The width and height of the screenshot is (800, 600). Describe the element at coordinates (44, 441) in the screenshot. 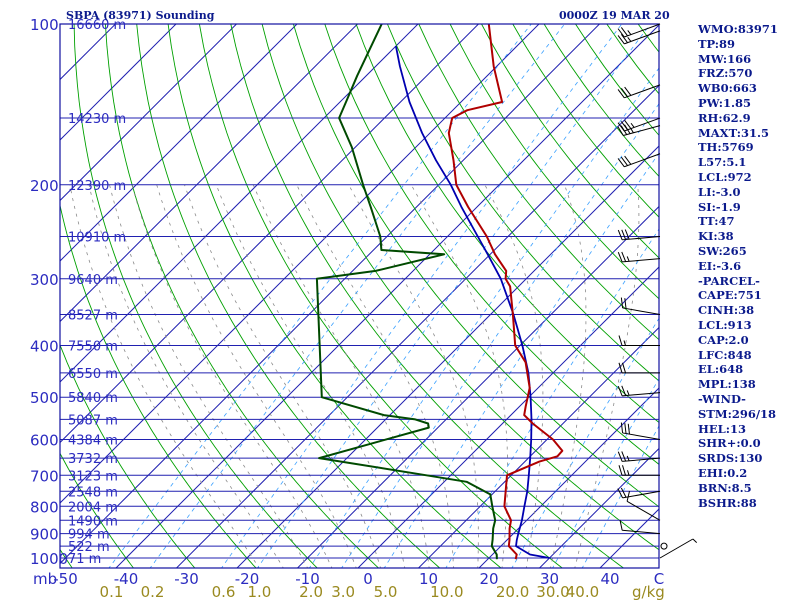

I see `pressure-tick-label: 600` at that location.